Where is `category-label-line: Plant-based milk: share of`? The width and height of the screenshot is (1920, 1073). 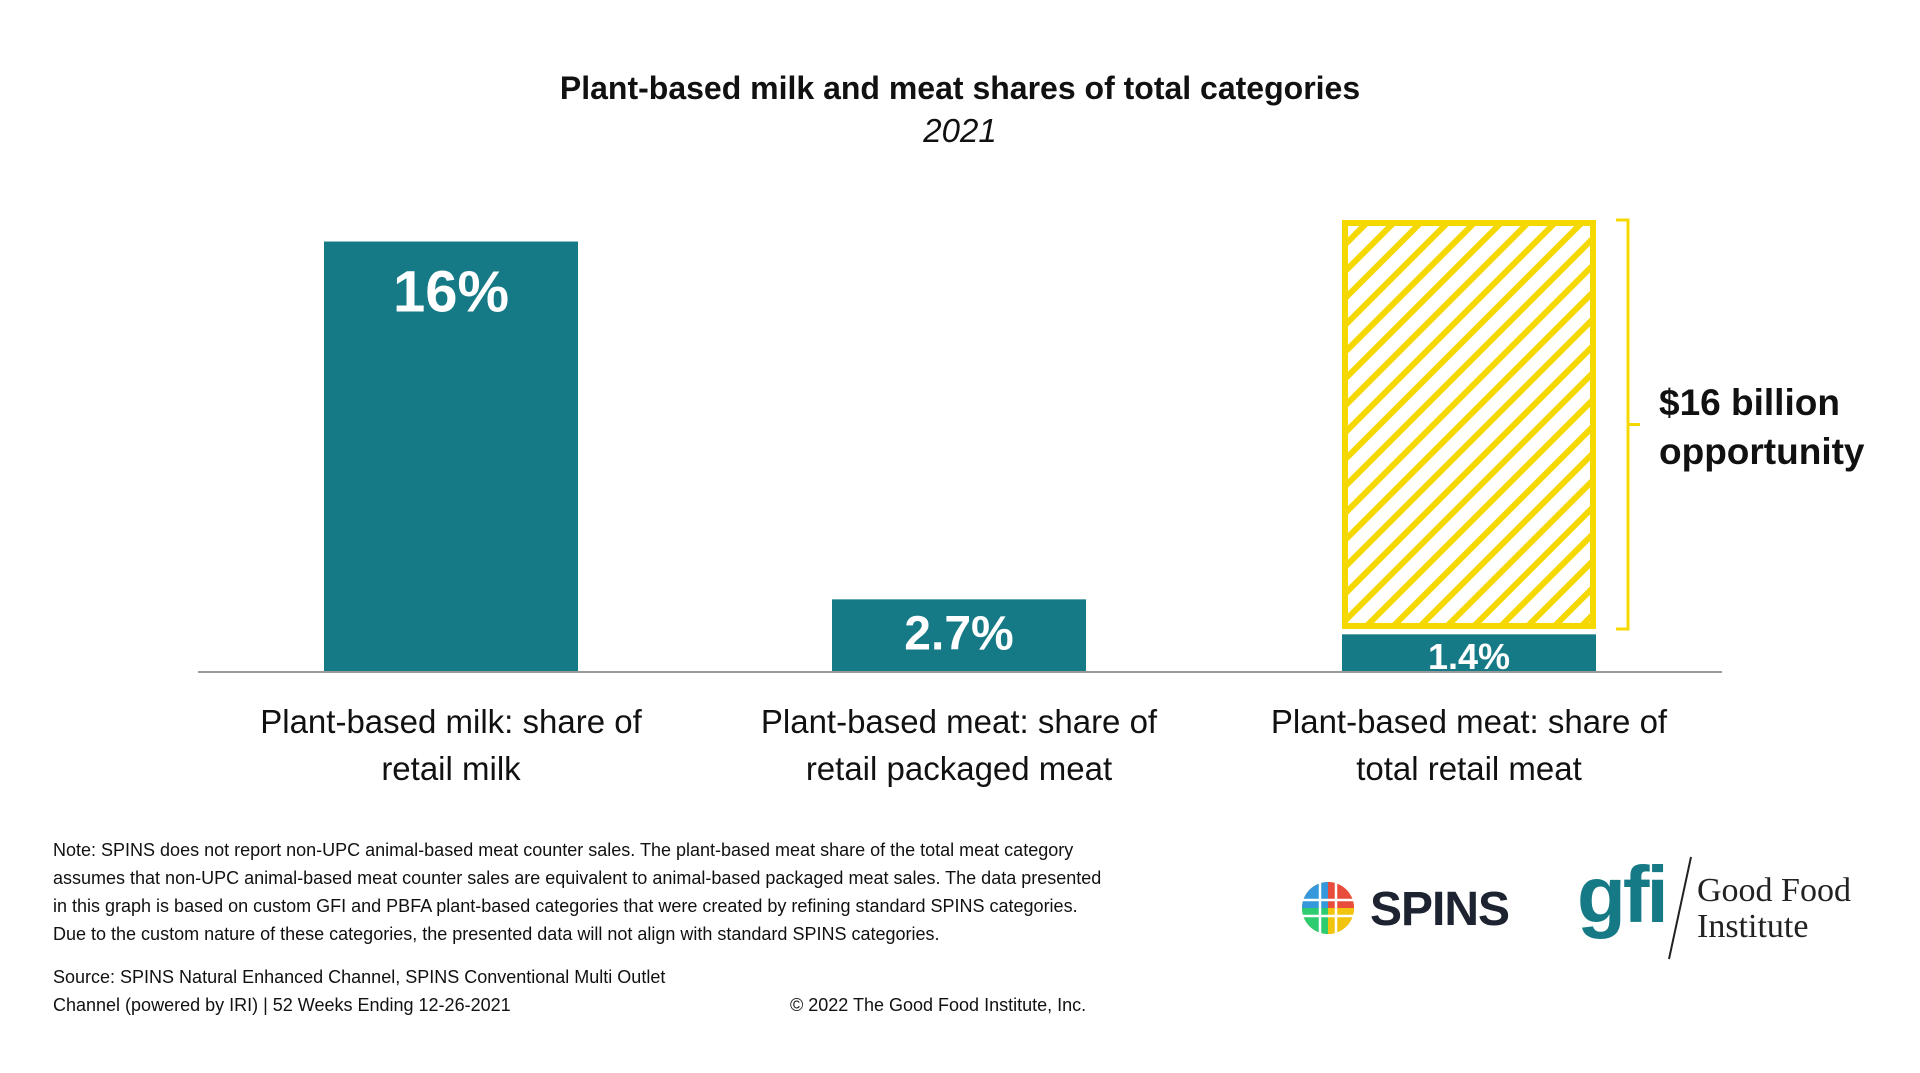 category-label-line: Plant-based milk: share of is located at coordinates (451, 721).